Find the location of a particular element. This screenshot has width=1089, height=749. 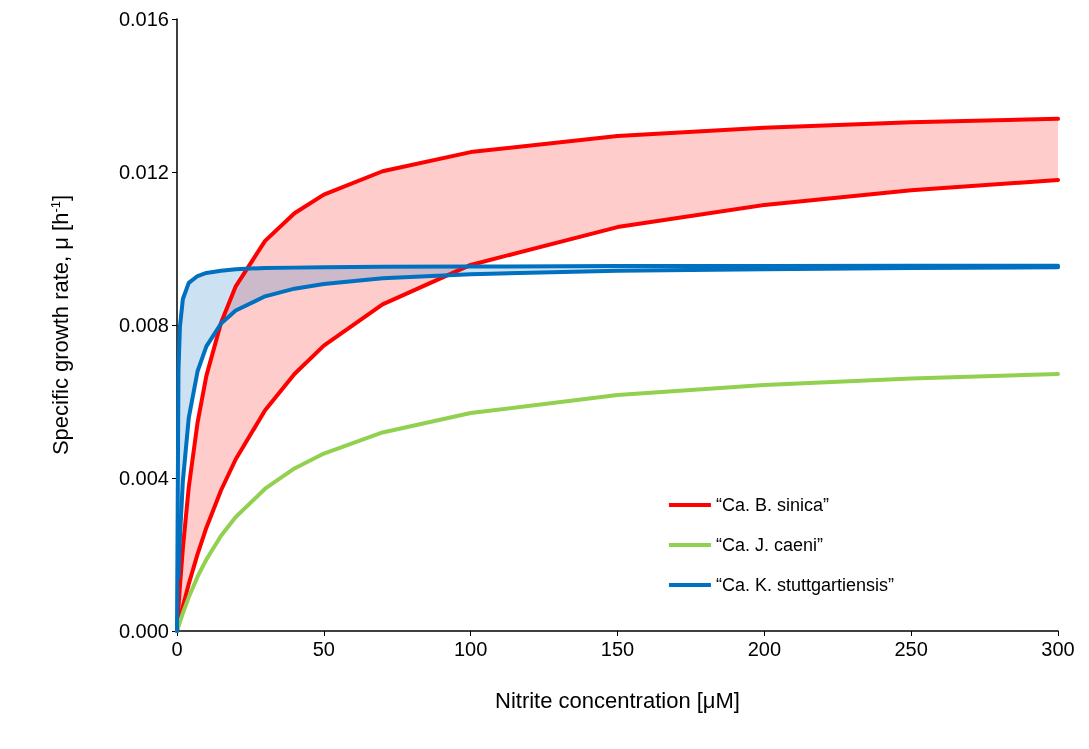

x-tick-label: 300 is located at coordinates (1058, 649).